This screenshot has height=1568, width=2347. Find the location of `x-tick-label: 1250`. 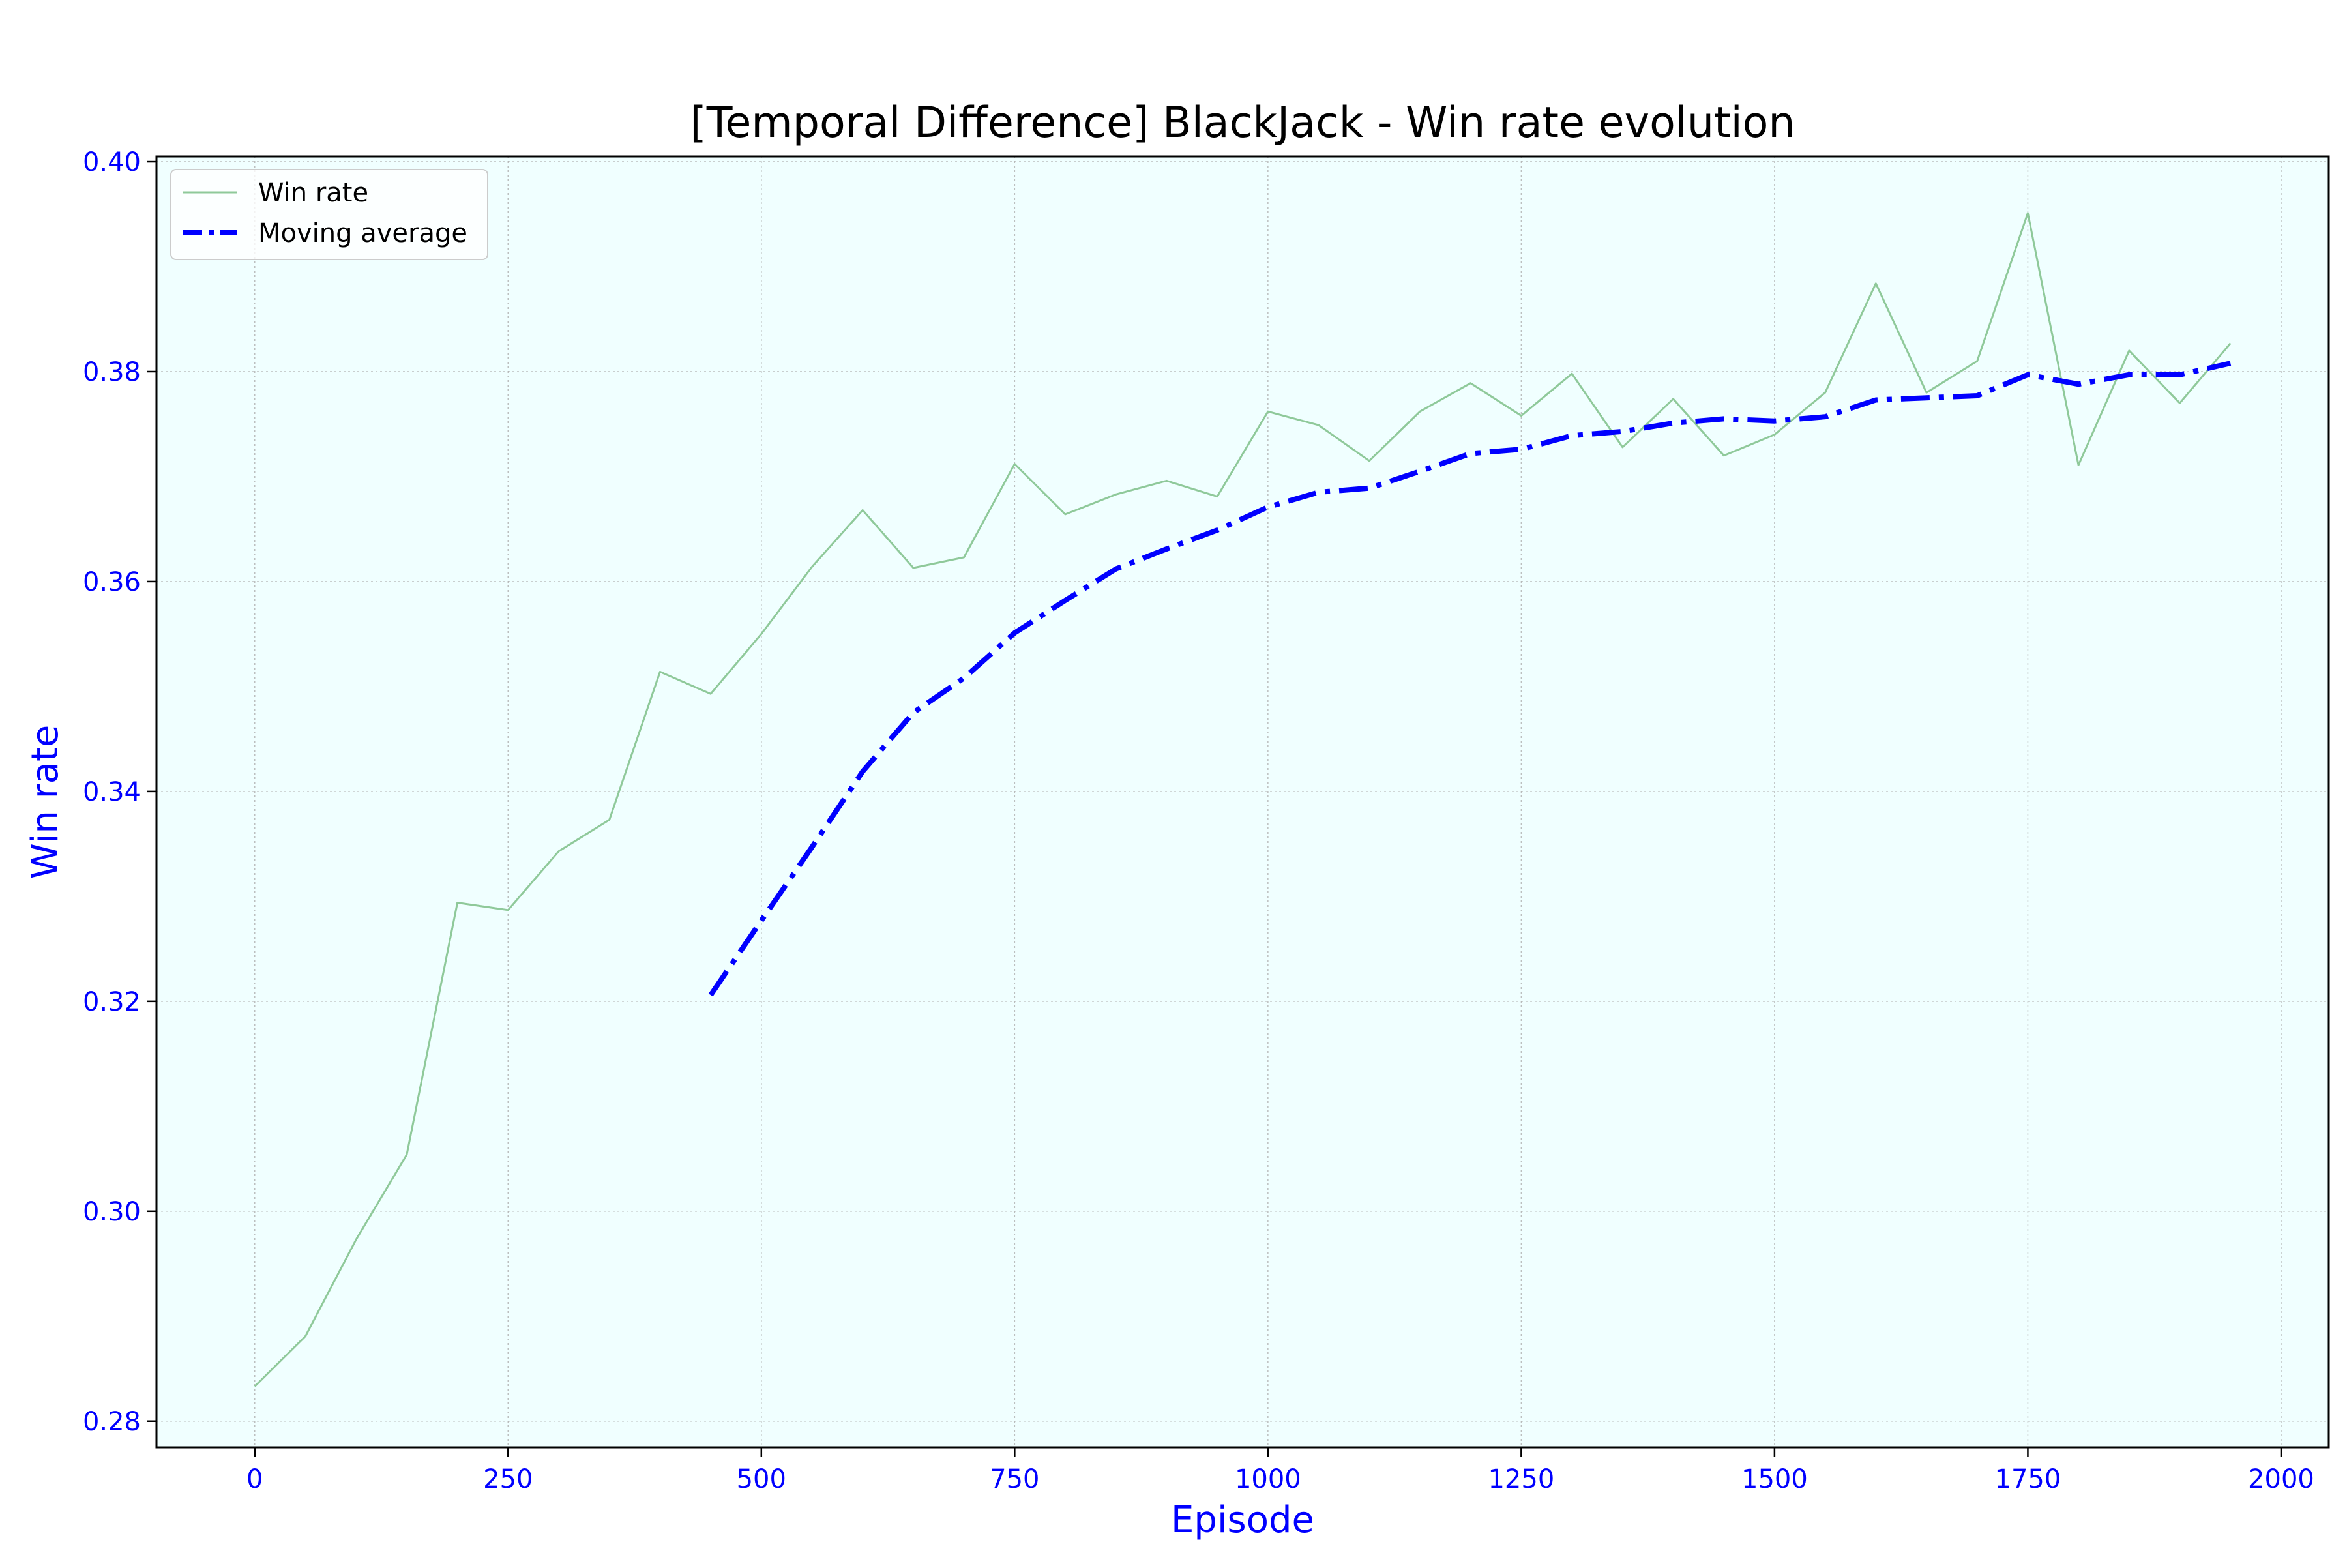

x-tick-label: 1250 is located at coordinates (1521, 1479).